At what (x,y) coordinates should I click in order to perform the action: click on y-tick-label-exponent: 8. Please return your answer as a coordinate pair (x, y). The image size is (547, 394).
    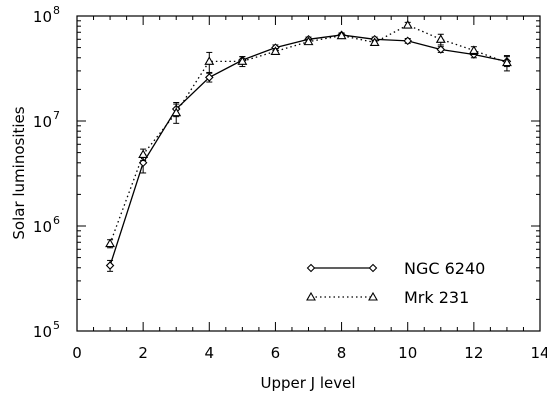
    Looking at the image, I should click on (56, 10).